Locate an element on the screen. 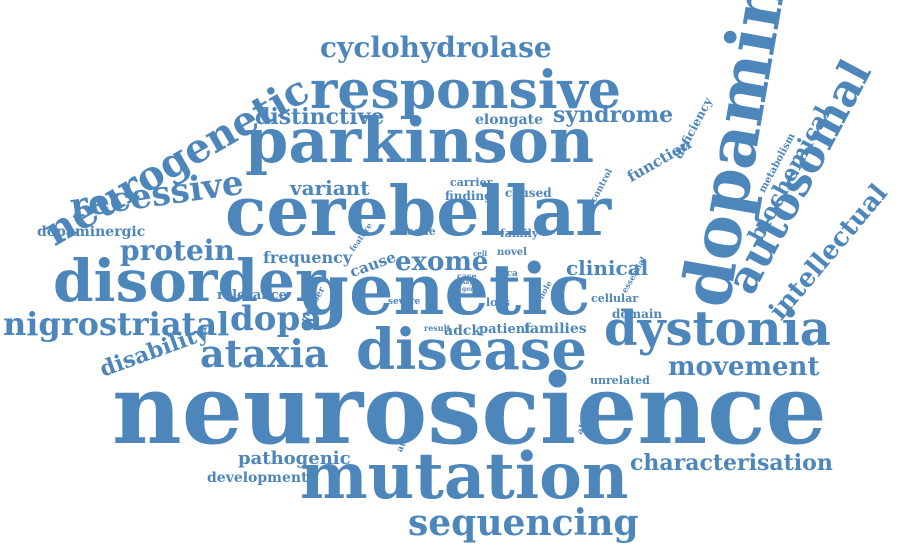  word-development: development is located at coordinates (257, 478).